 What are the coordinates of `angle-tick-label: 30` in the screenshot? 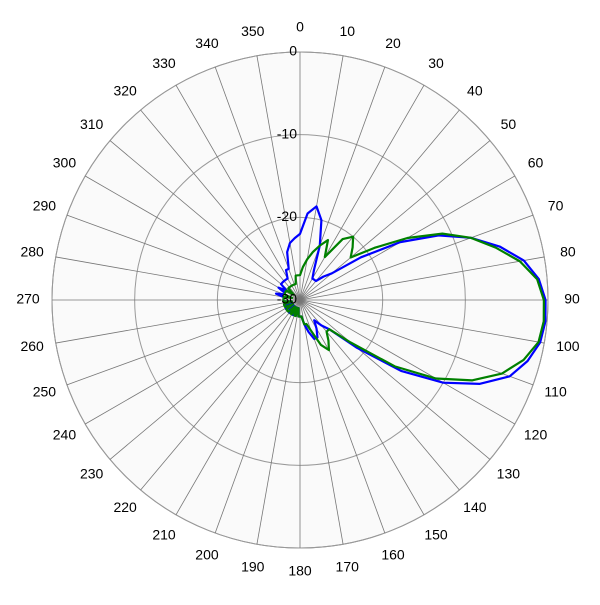 It's located at (436, 63).